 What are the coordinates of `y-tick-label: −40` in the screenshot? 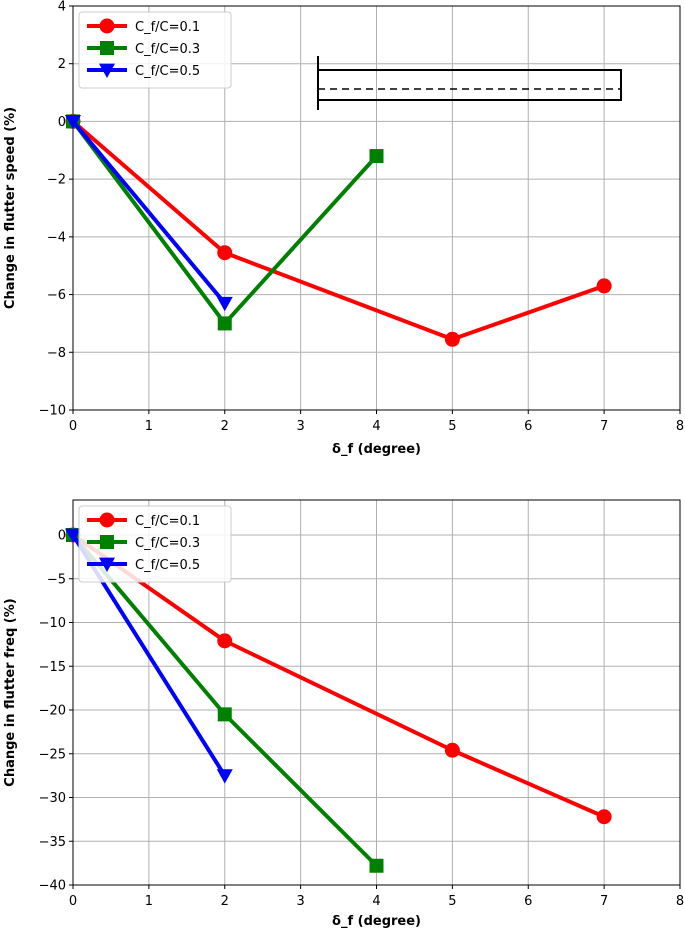 It's located at (52, 886).